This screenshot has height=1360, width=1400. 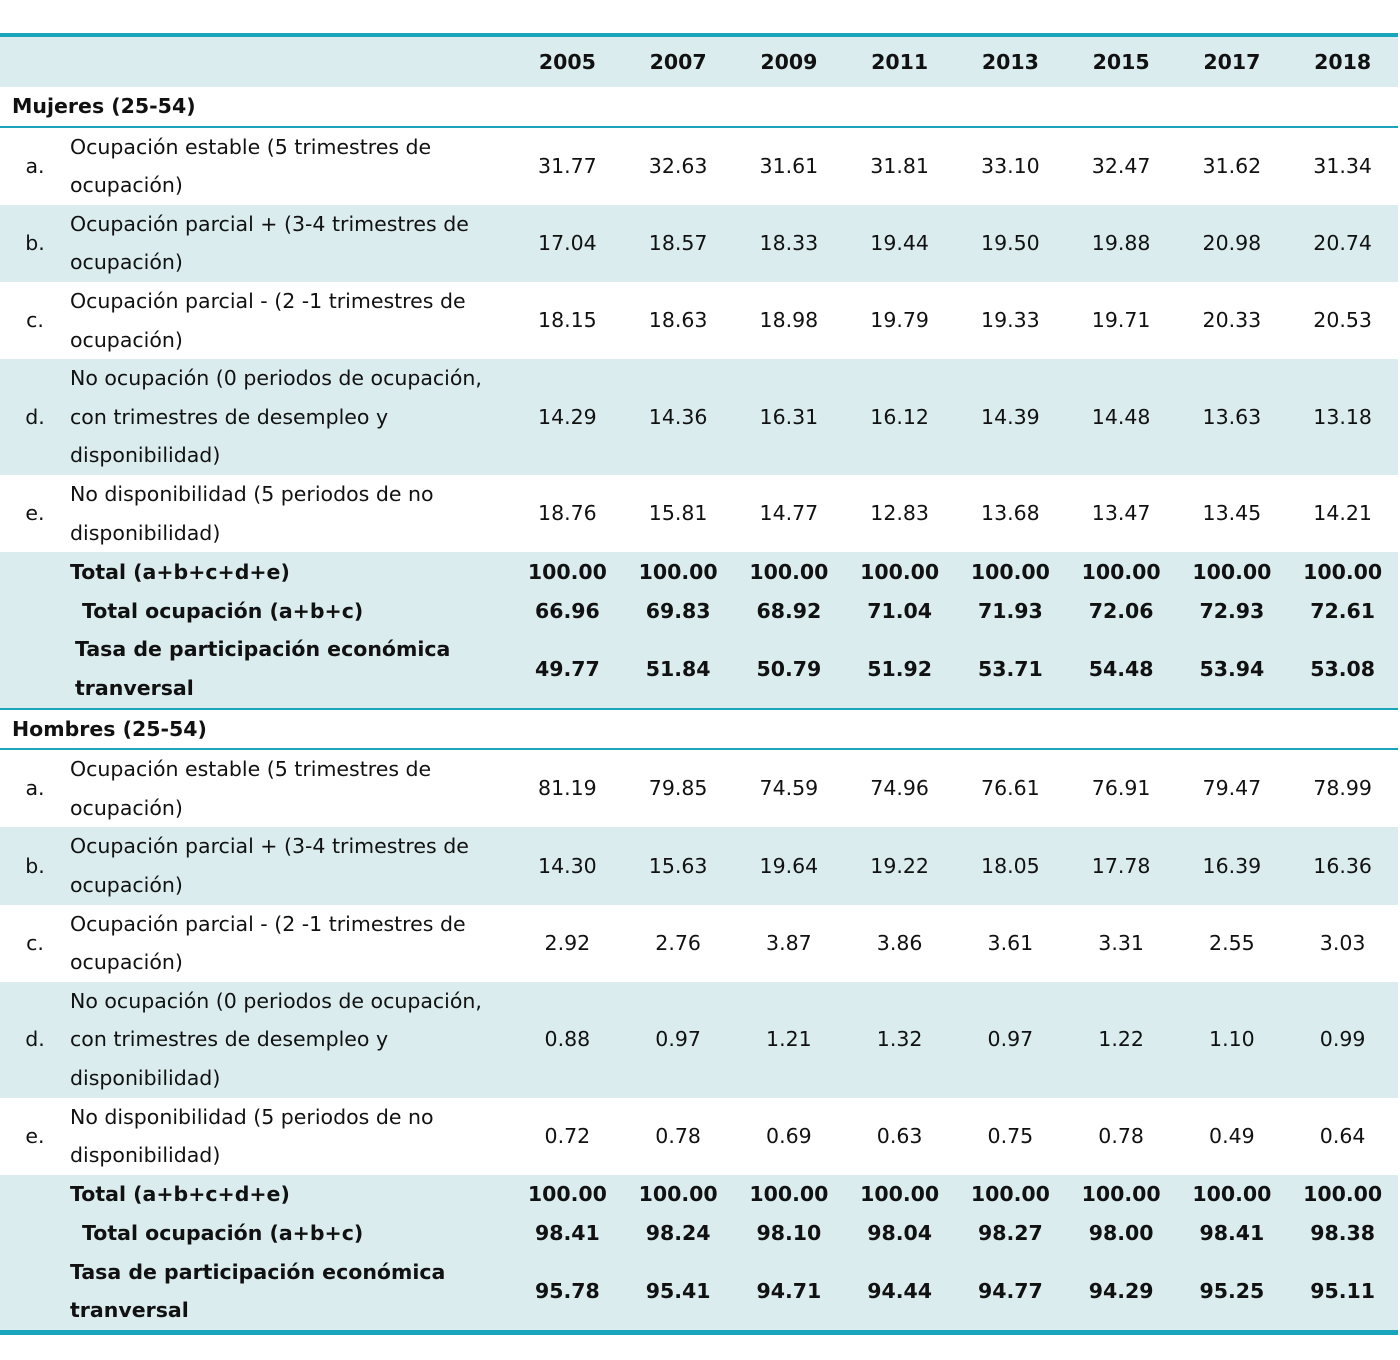 What do you see at coordinates (678, 320) in the screenshot?
I see `value-cell: 18.63` at bounding box center [678, 320].